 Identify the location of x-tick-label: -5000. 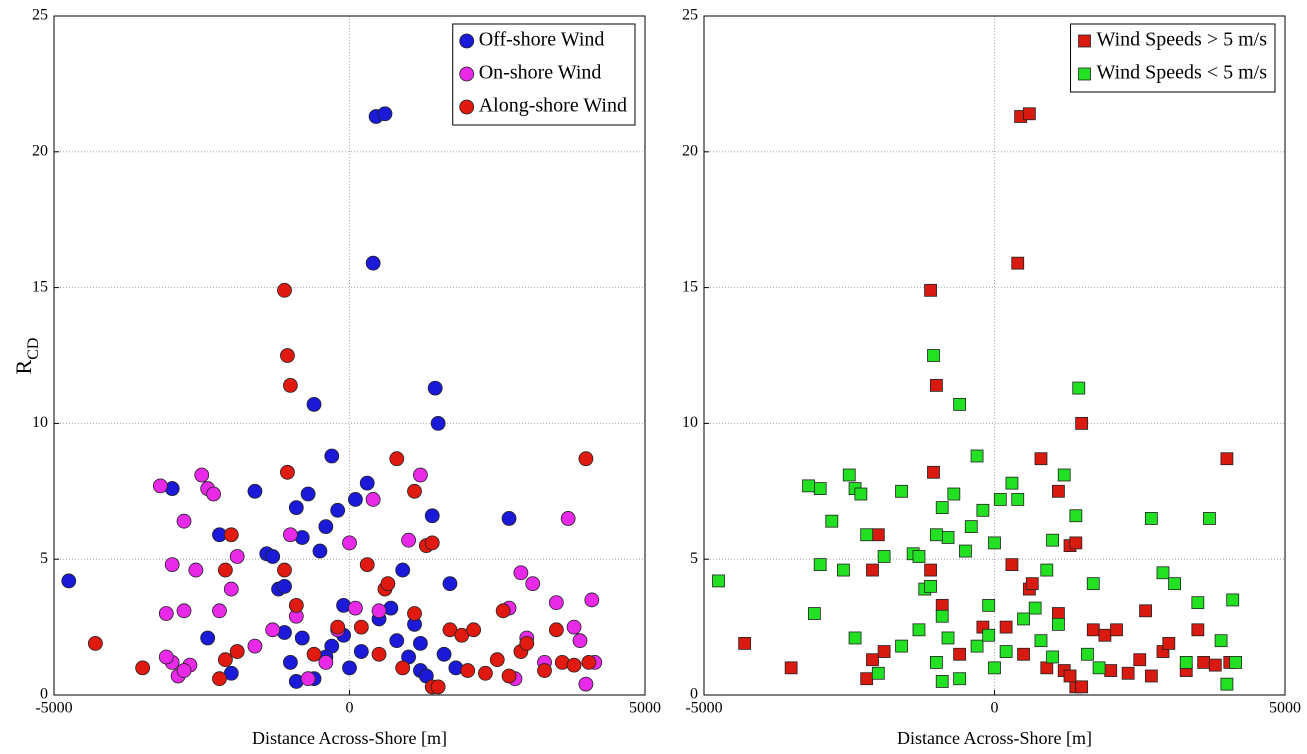
(53, 708).